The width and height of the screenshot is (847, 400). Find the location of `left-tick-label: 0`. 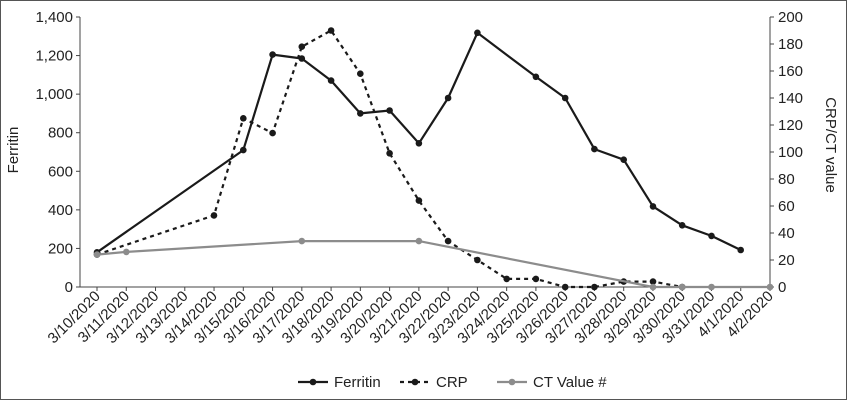

left-tick-label: 0 is located at coordinates (69, 287).